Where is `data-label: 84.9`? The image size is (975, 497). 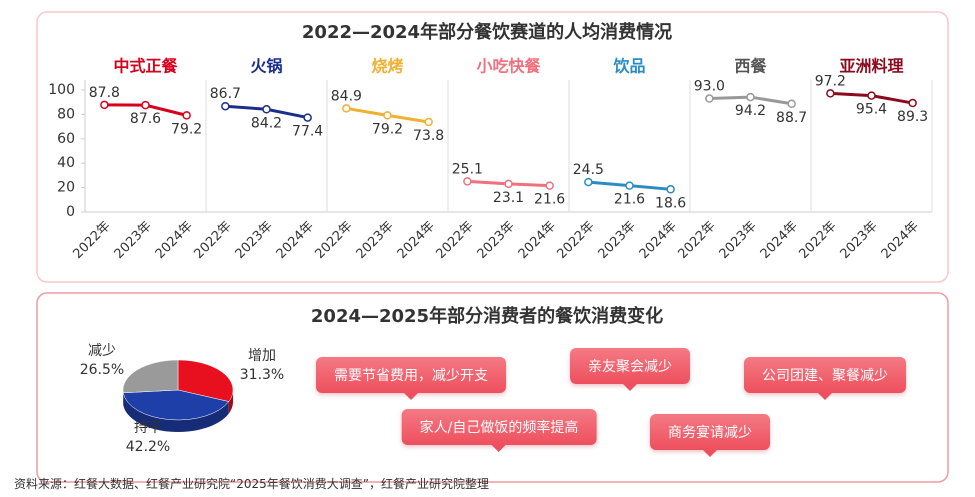 data-label: 84.9 is located at coordinates (346, 96).